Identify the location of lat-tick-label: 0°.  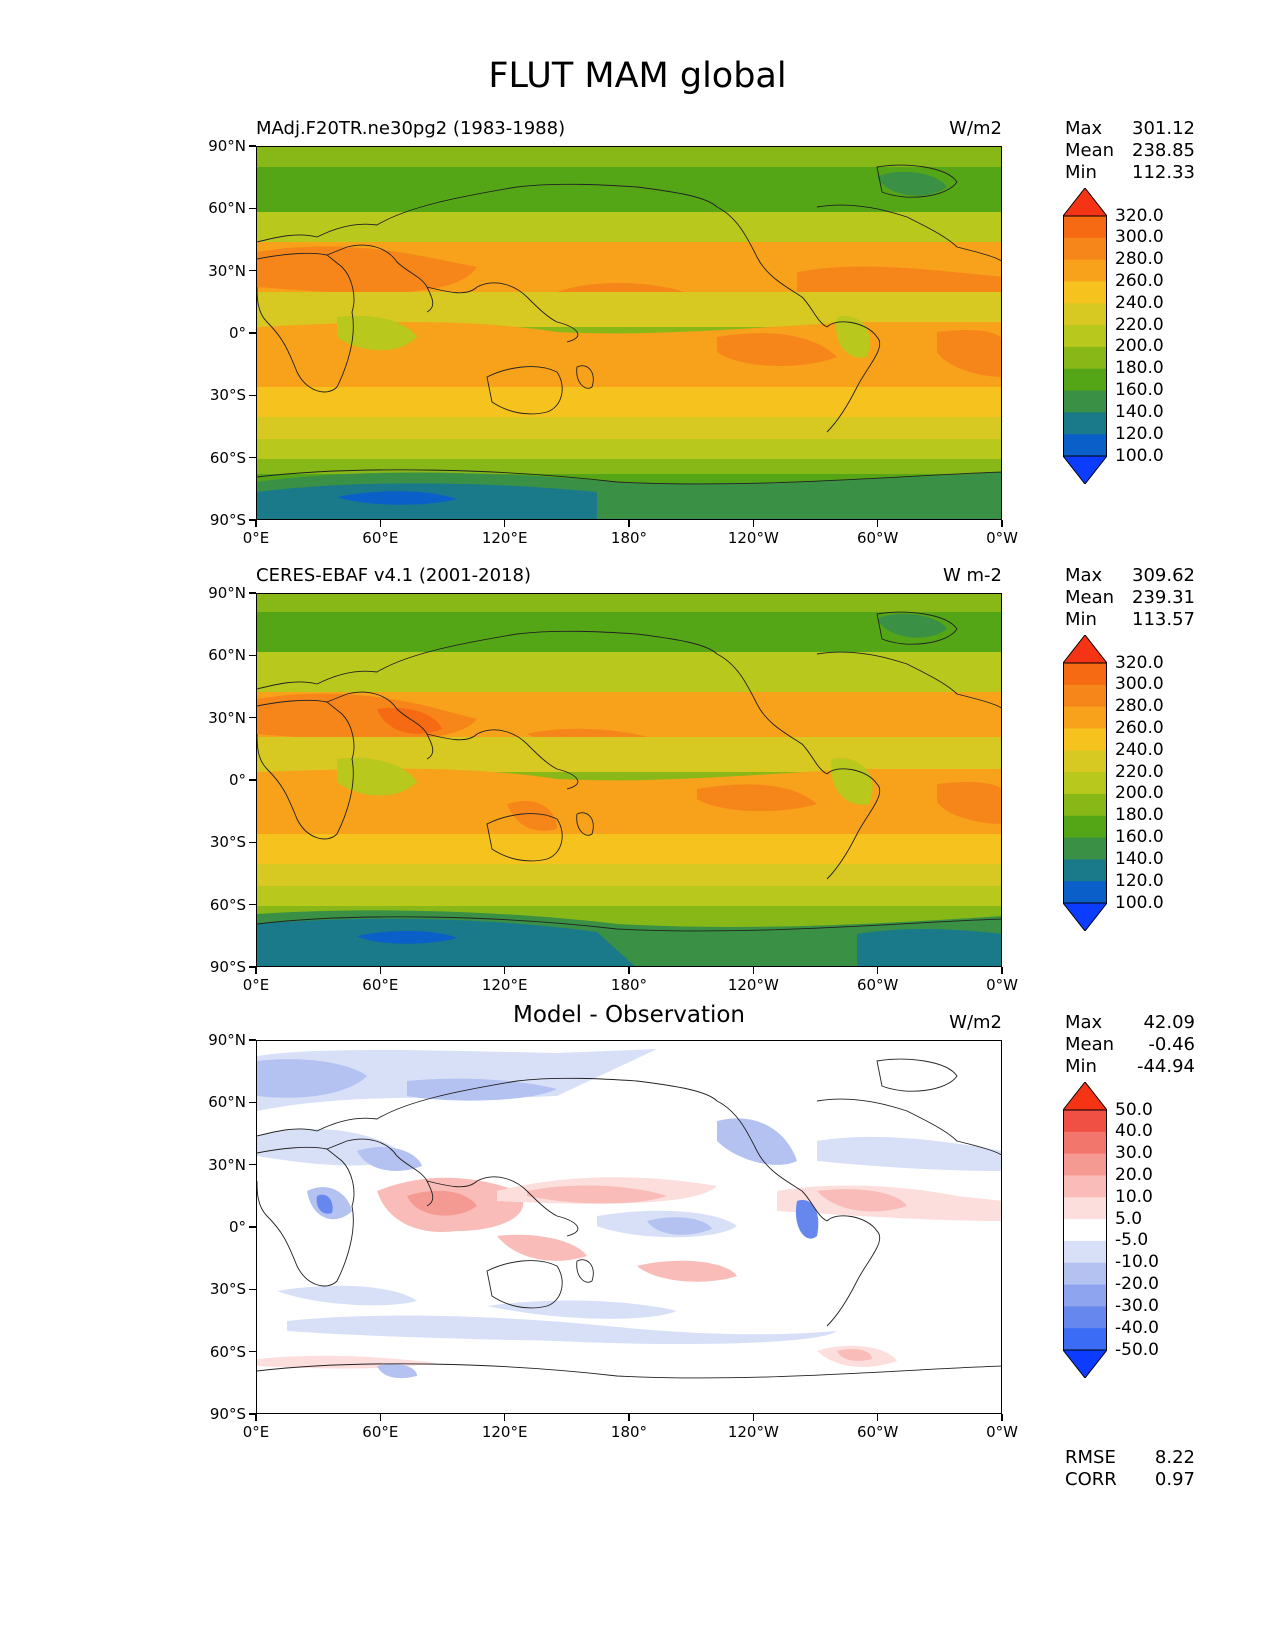
(237, 333).